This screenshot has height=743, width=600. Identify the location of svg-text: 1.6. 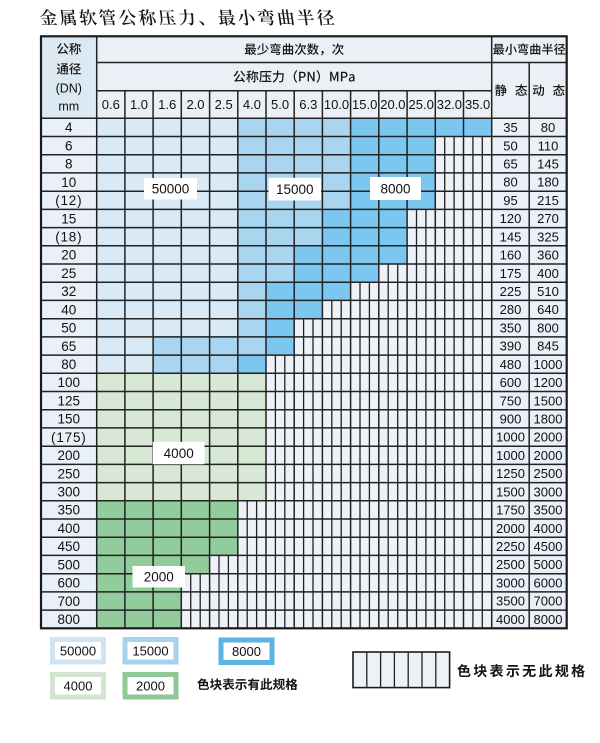
(167, 104).